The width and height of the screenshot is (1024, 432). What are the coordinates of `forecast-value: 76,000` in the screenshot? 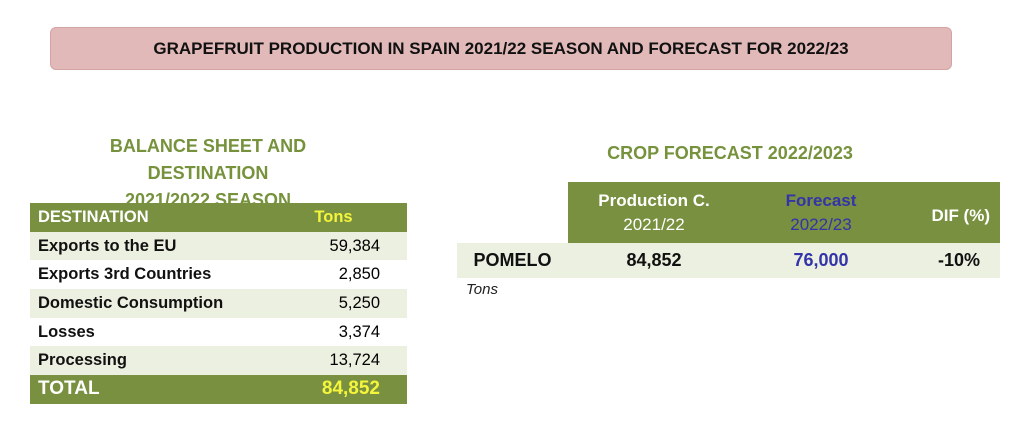 It's located at (821, 260).